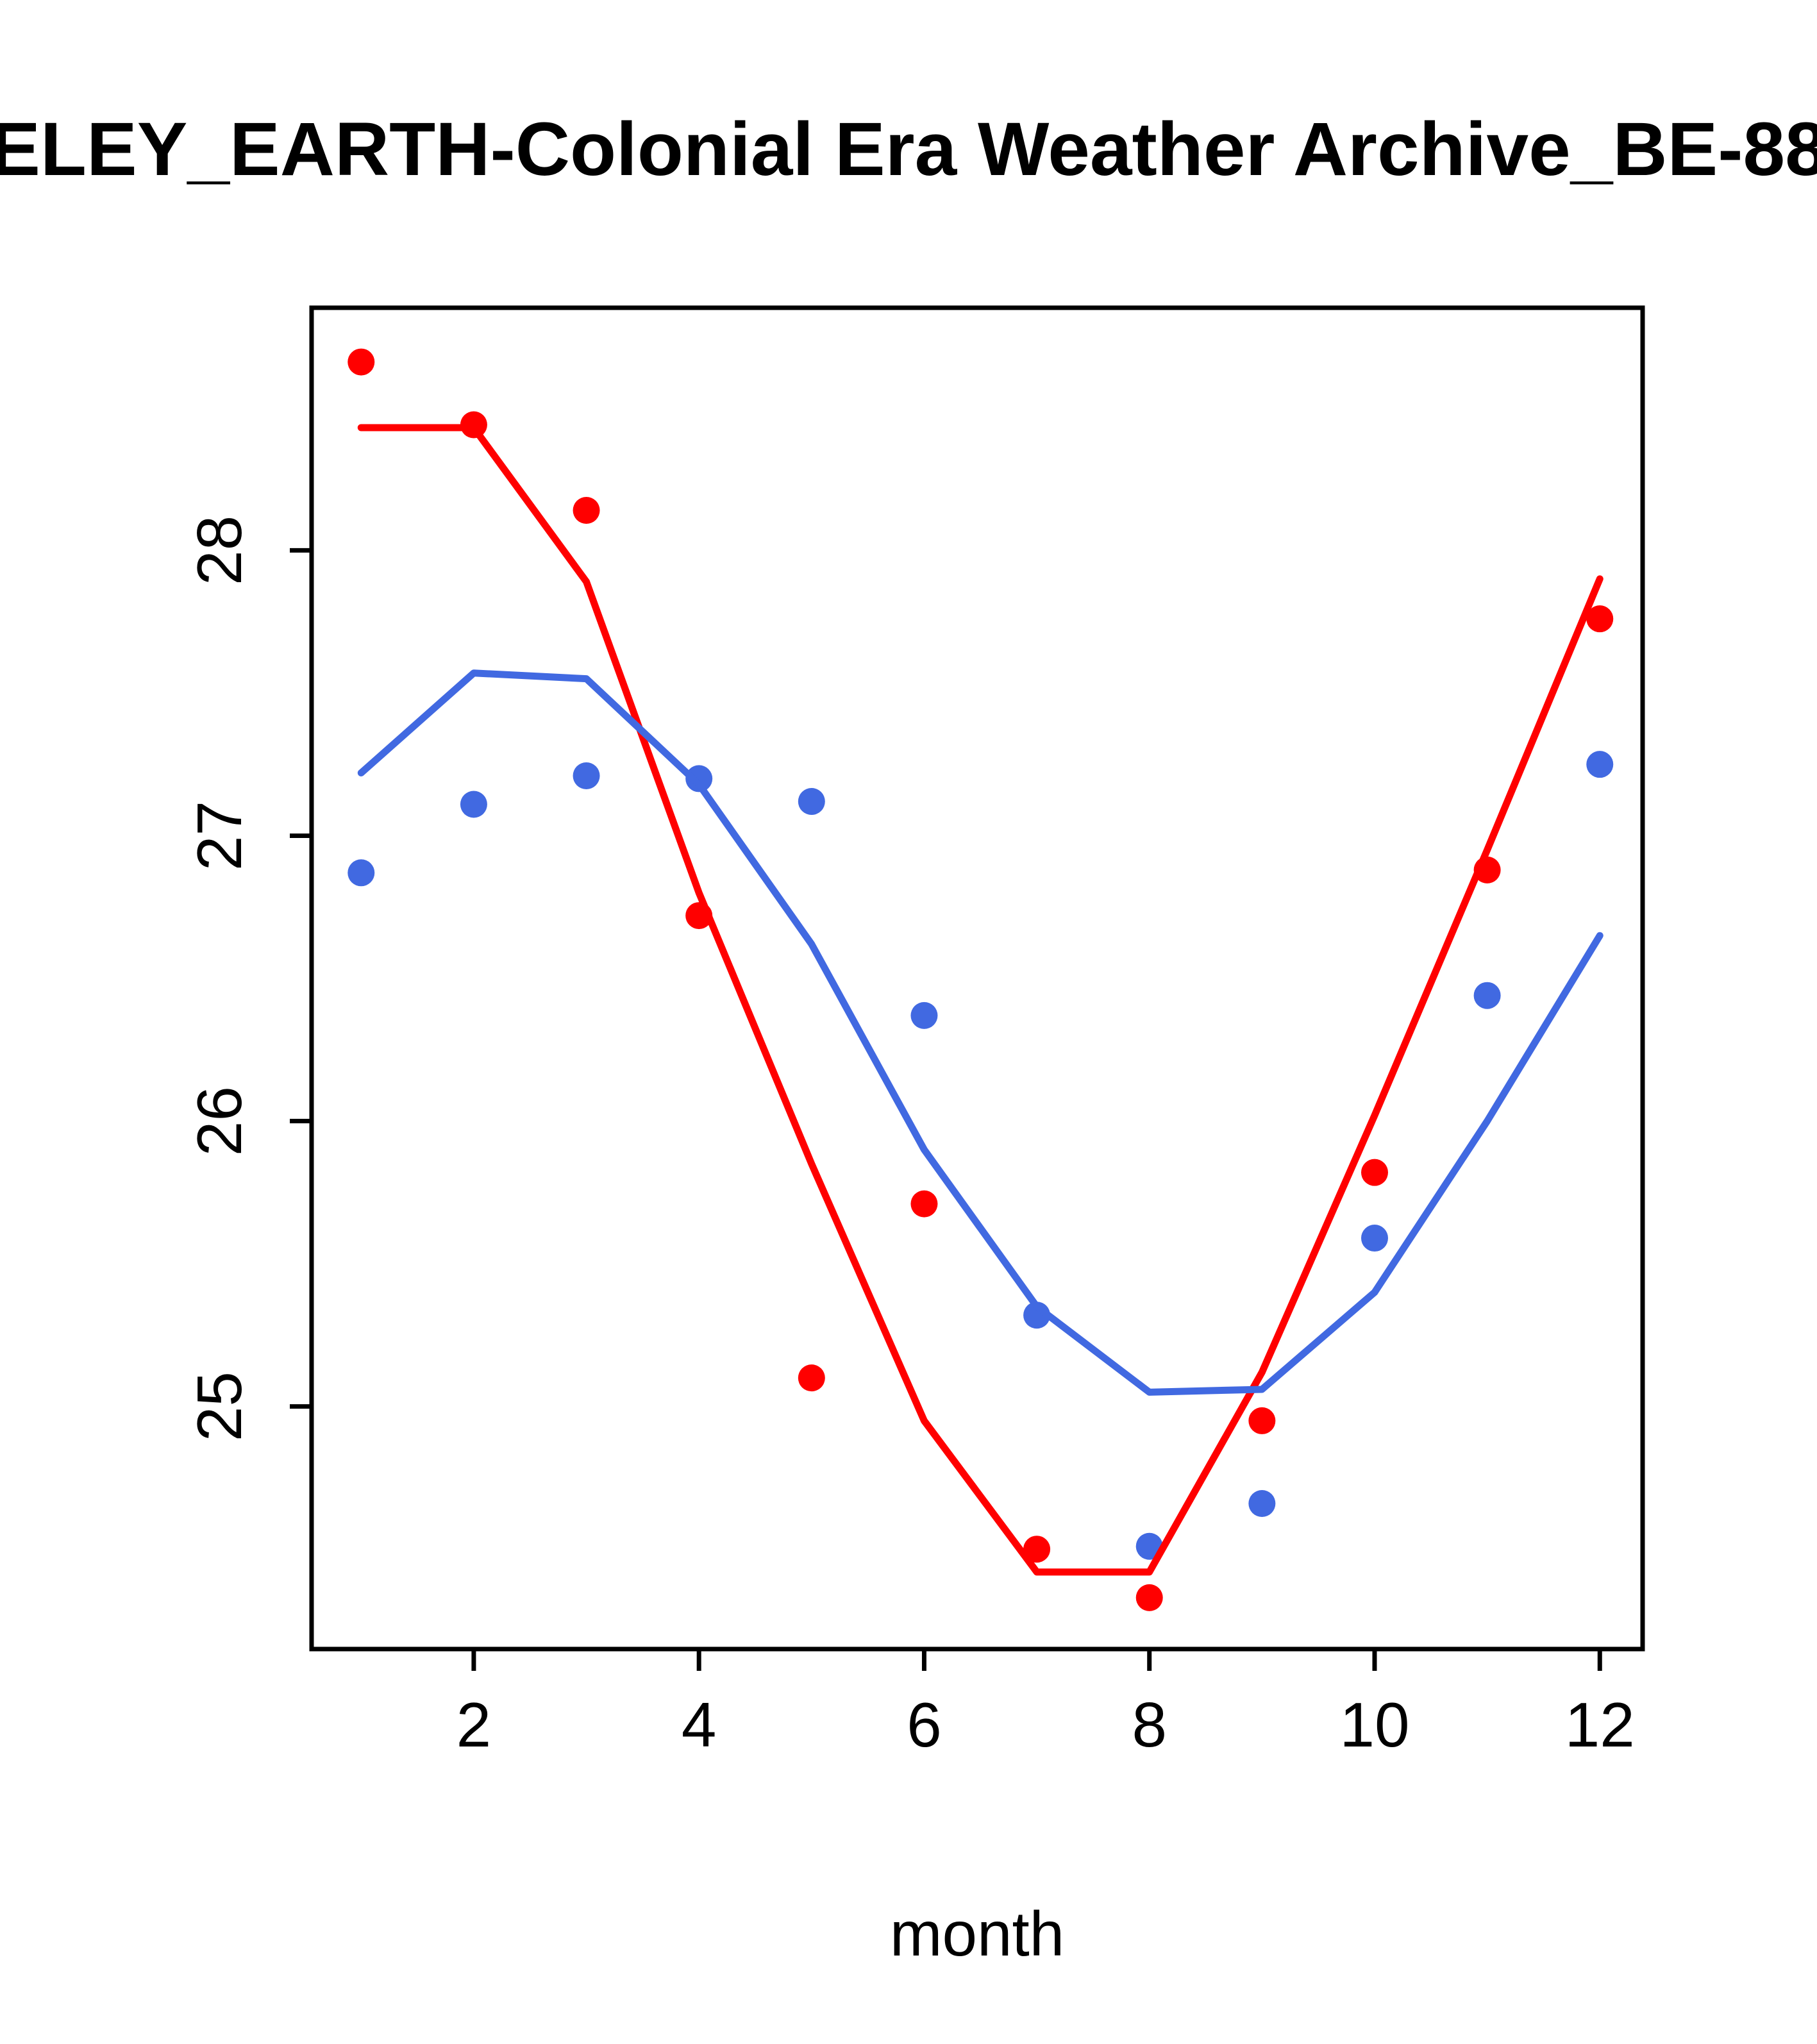  I want to click on x-tick-label: 8, so click(1149, 1724).